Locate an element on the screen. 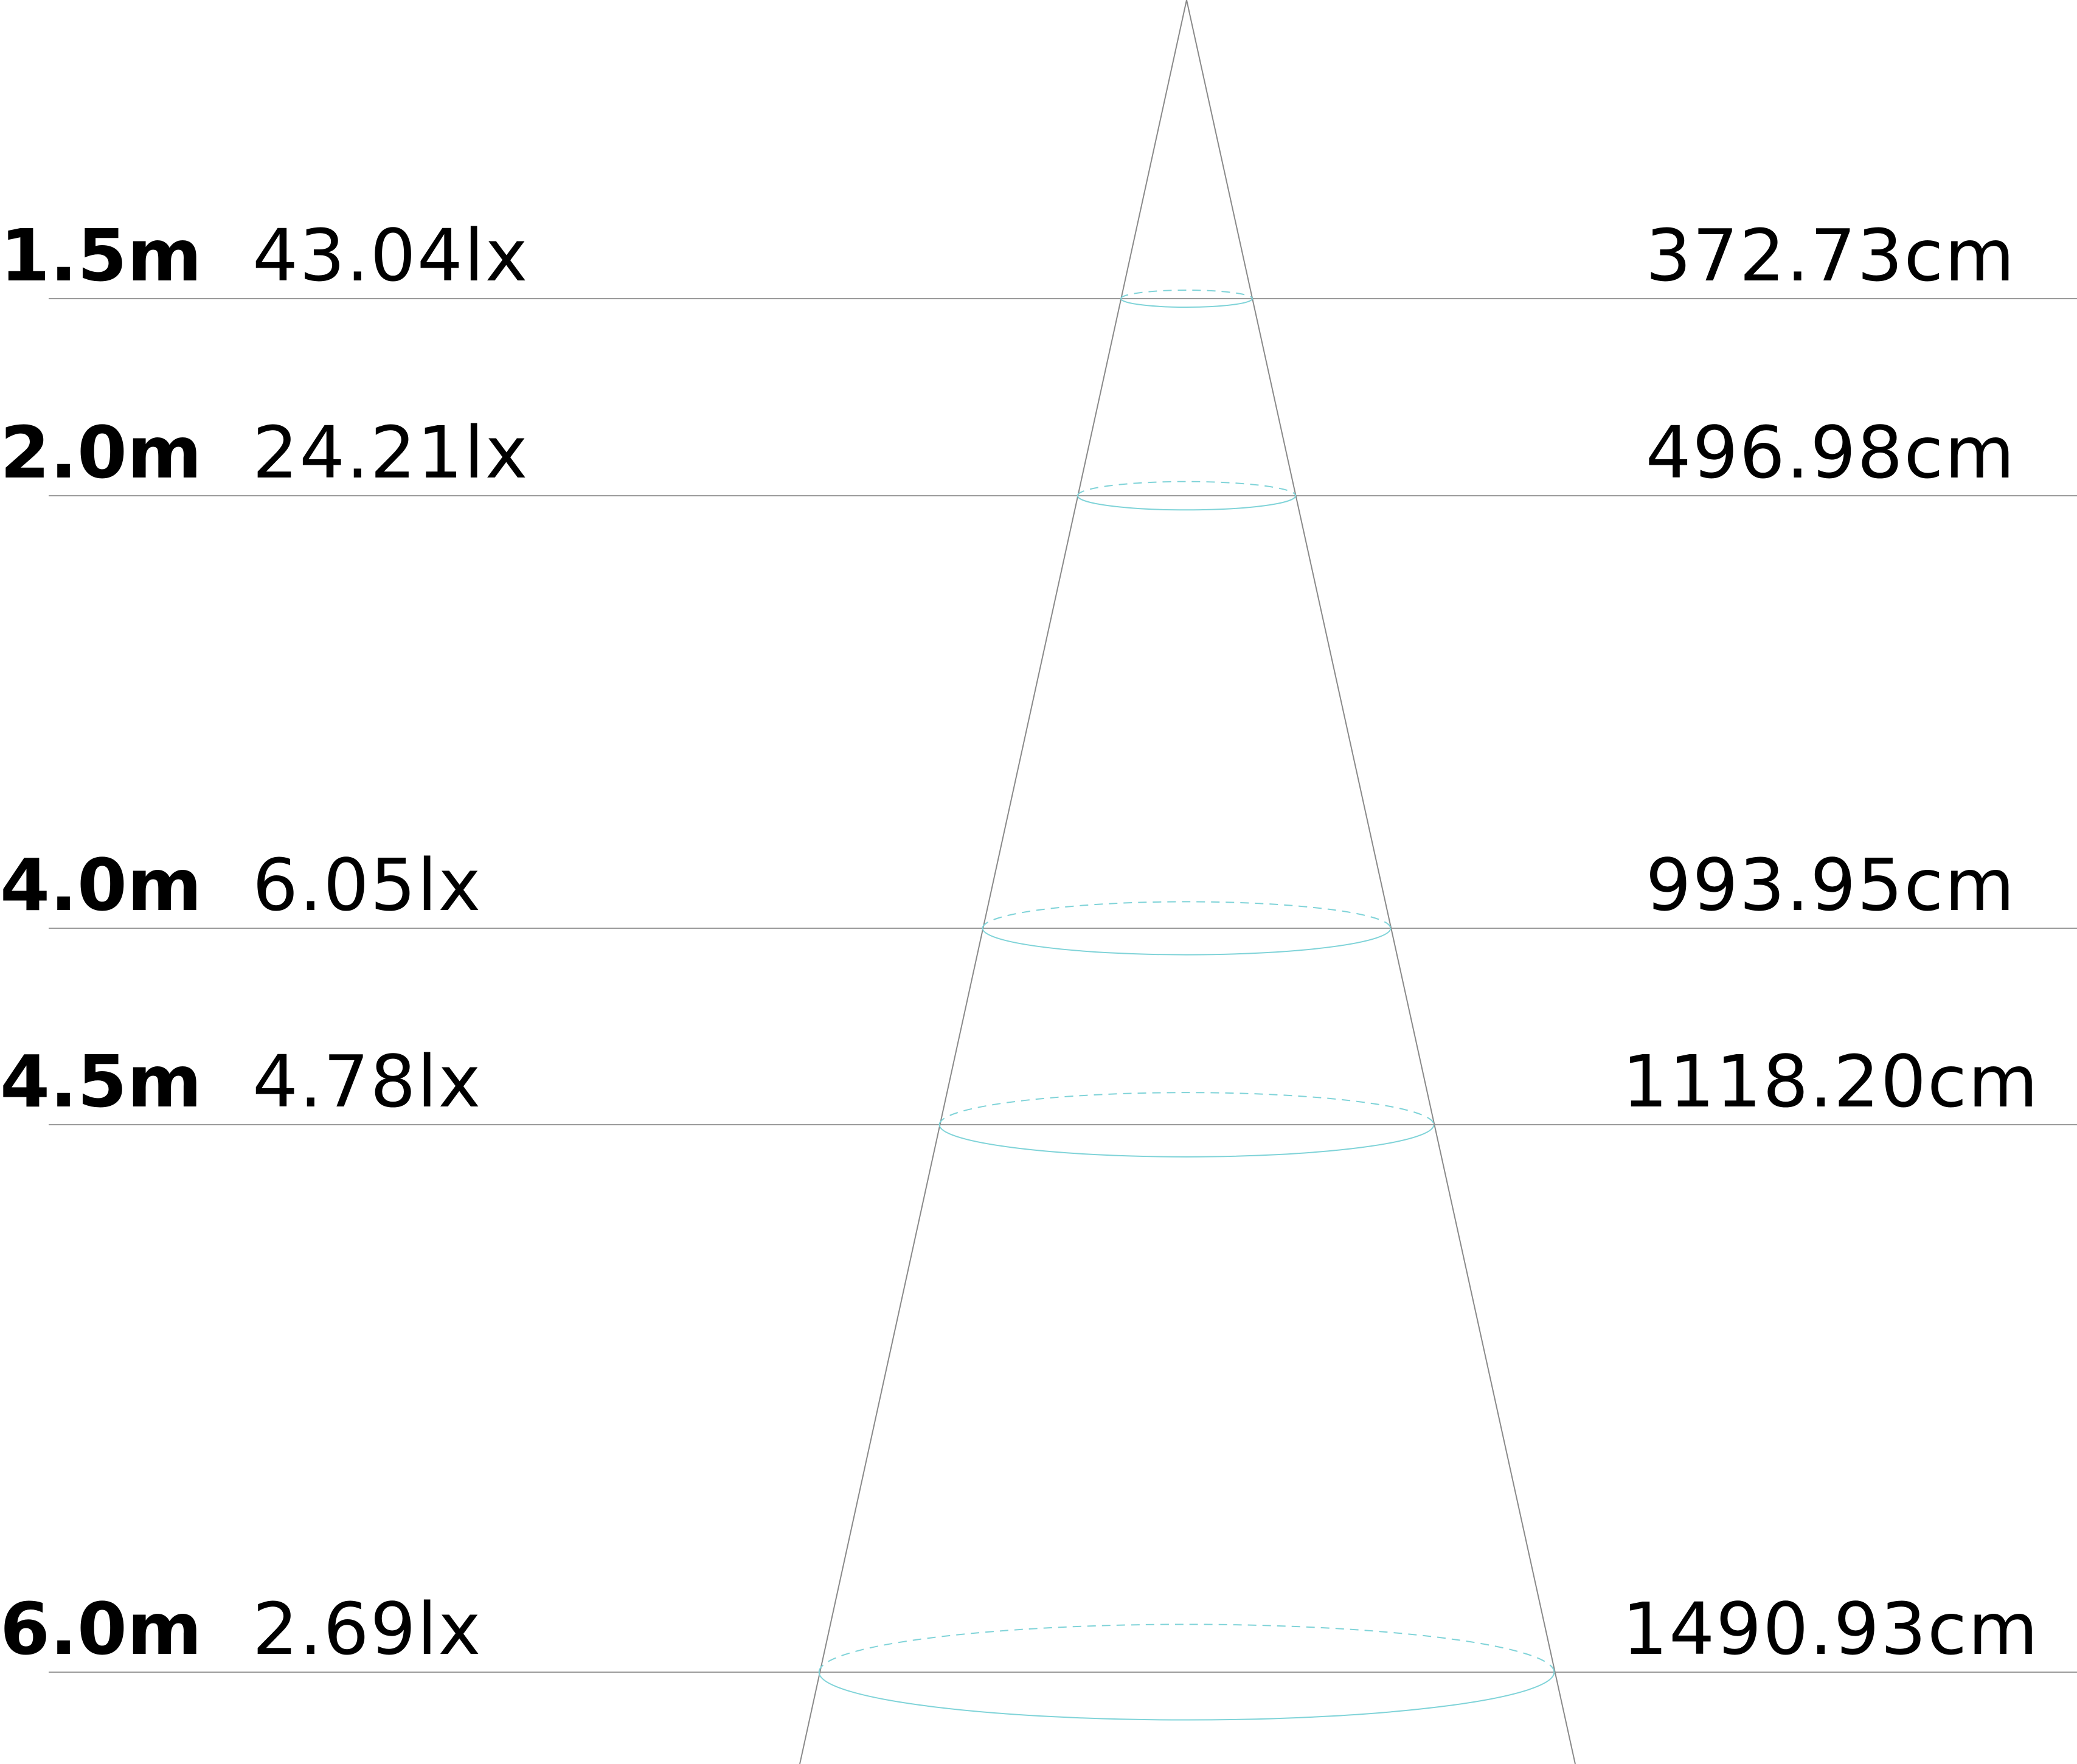 The image size is (2077, 1764). diameter-label-4: 1490.93cm is located at coordinates (1830, 1629).